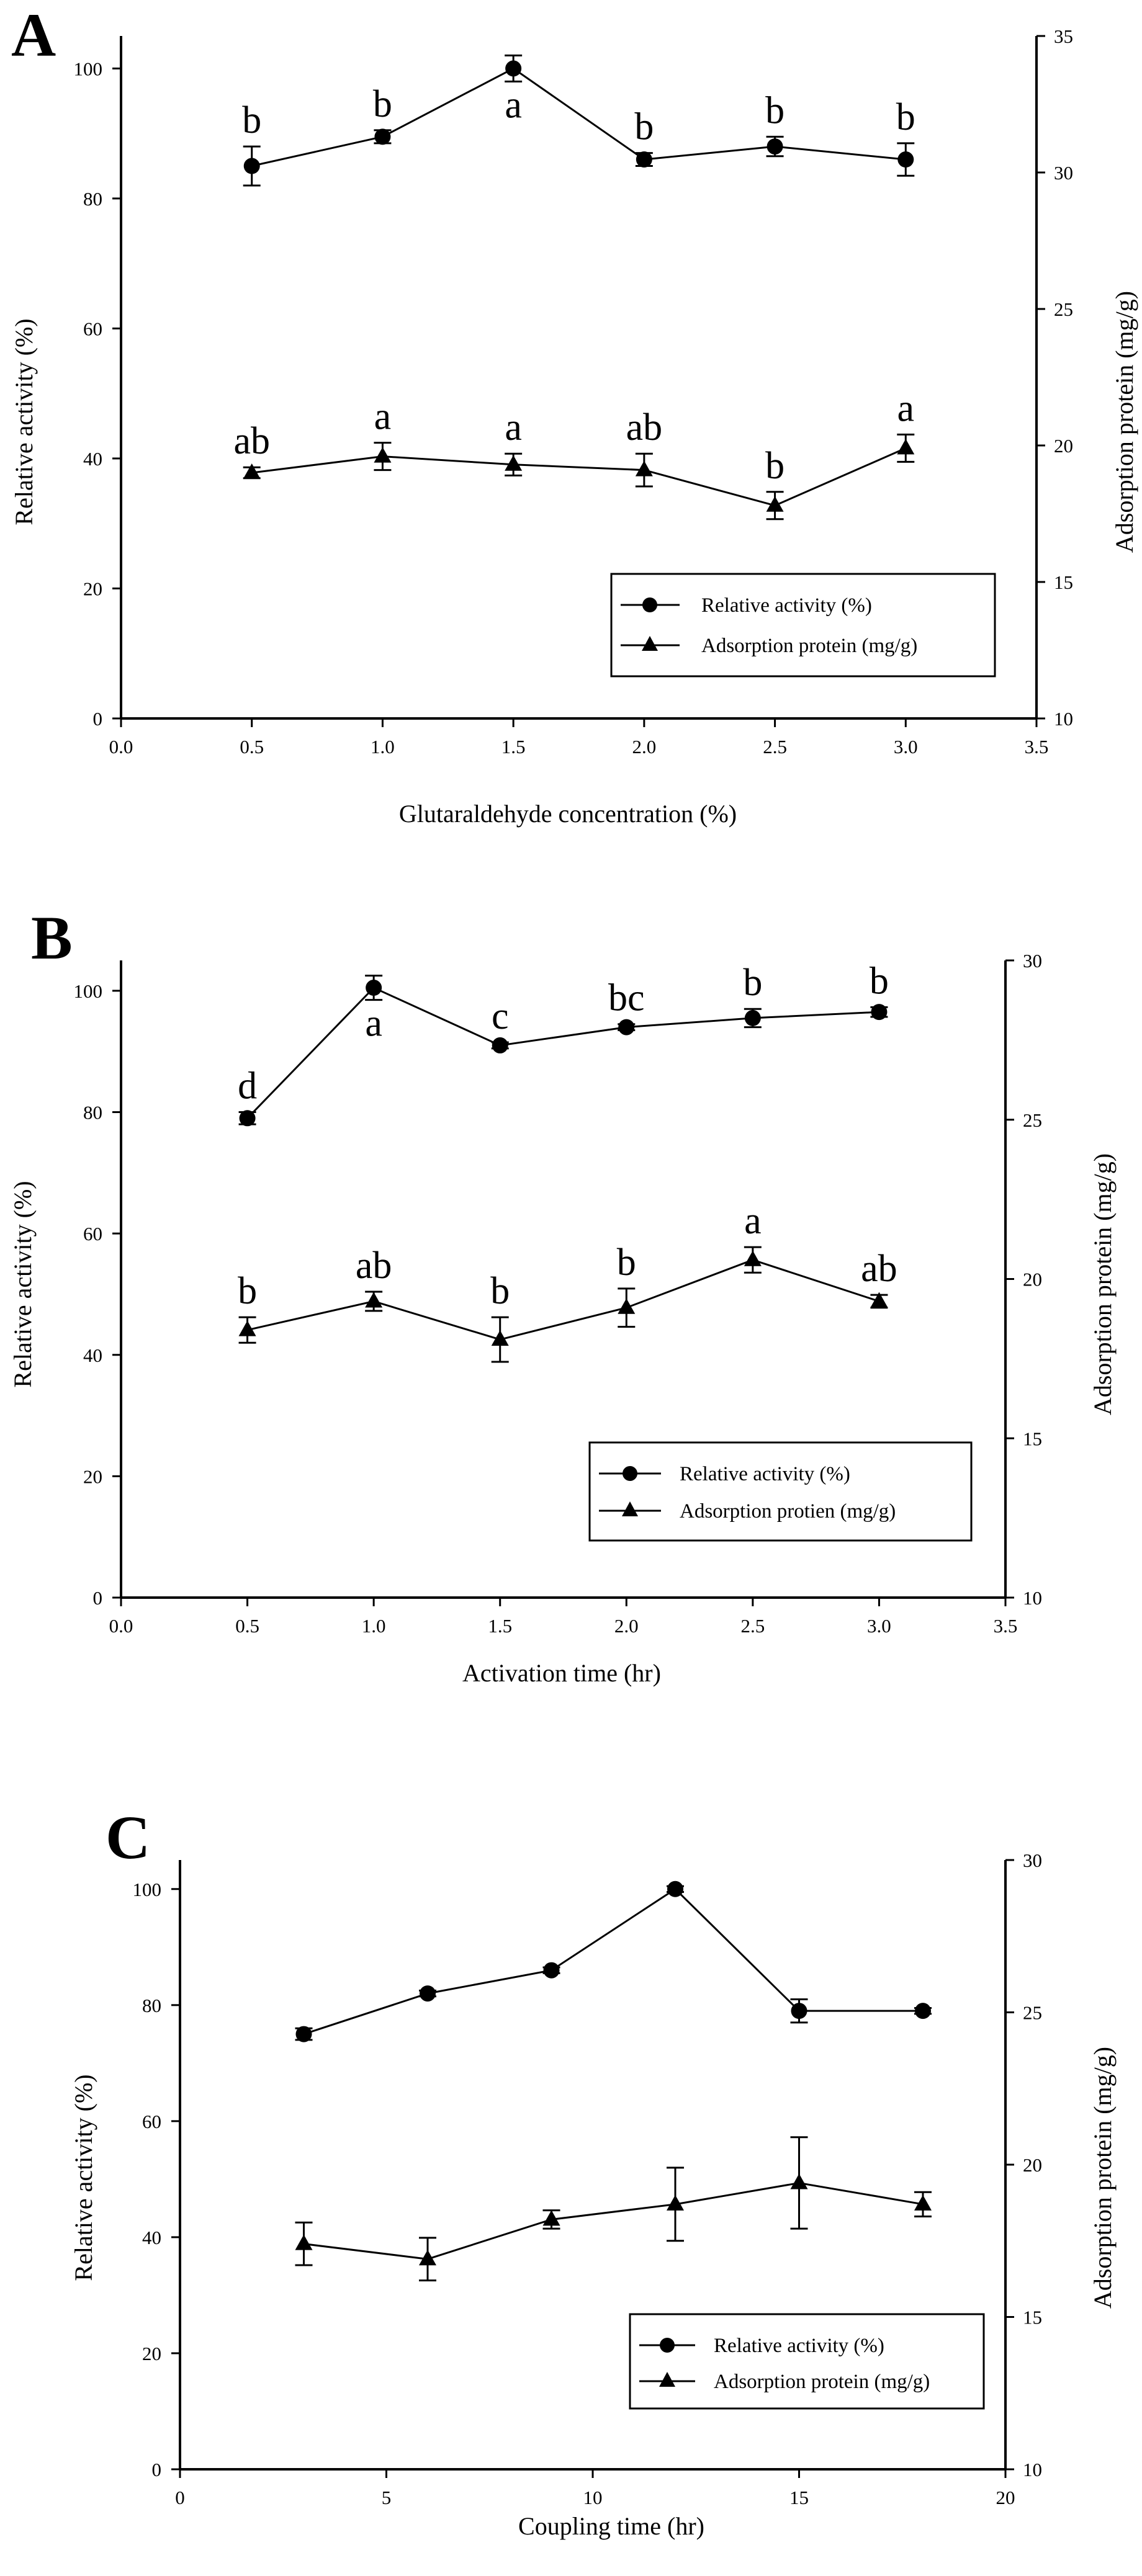  I want to click on y-tick-label: 60, so click(92, 1234).